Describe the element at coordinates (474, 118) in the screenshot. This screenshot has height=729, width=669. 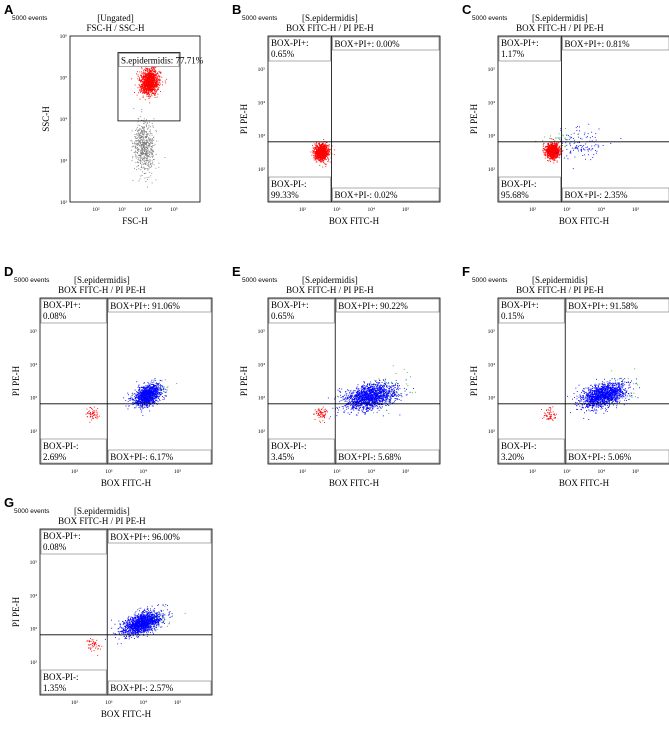
I see `y-axis-label: PI PE-H` at that location.